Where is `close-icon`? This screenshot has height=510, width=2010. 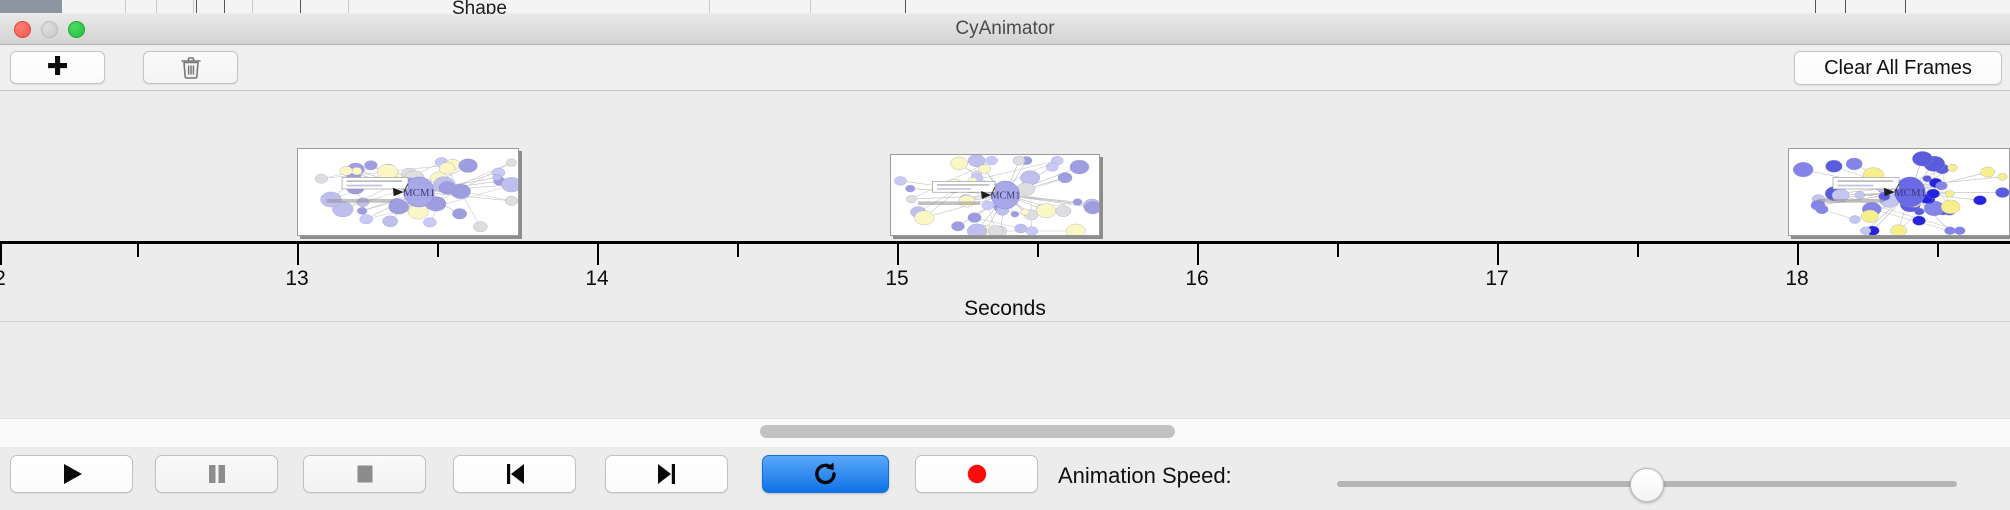
close-icon is located at coordinates (22, 29).